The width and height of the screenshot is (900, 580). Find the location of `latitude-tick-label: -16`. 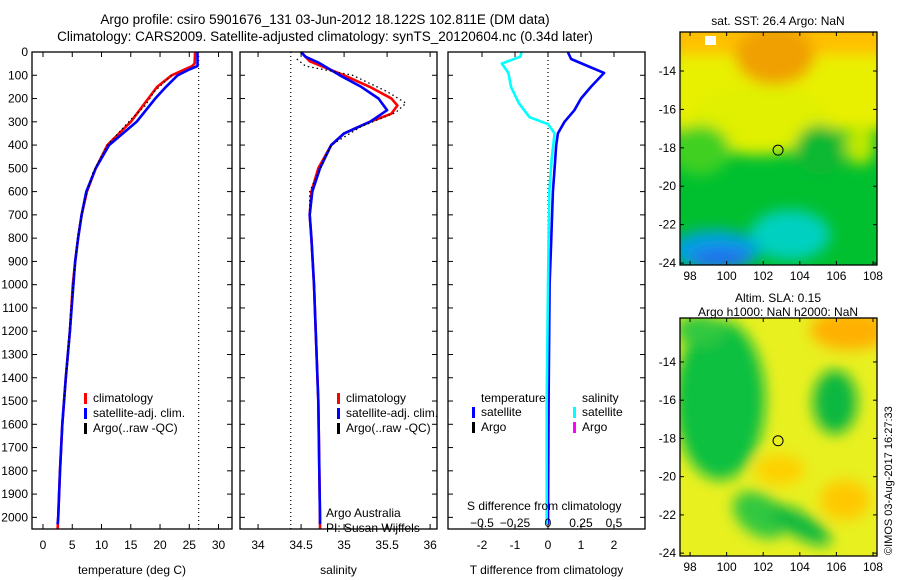

latitude-tick-label: -16 is located at coordinates (668, 400).